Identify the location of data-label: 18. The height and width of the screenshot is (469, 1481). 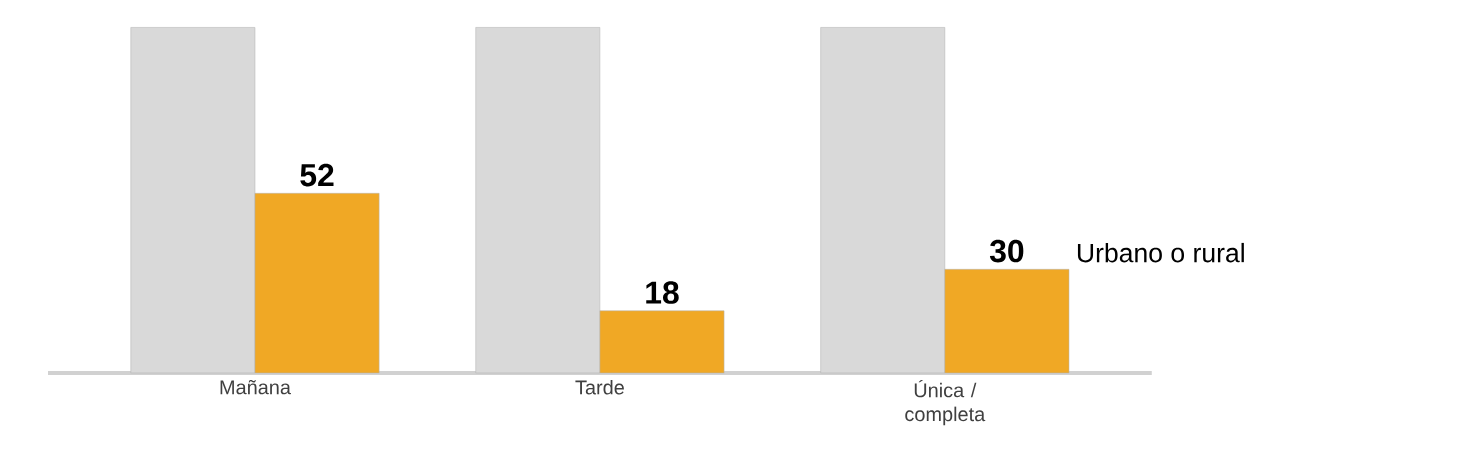
(662, 292).